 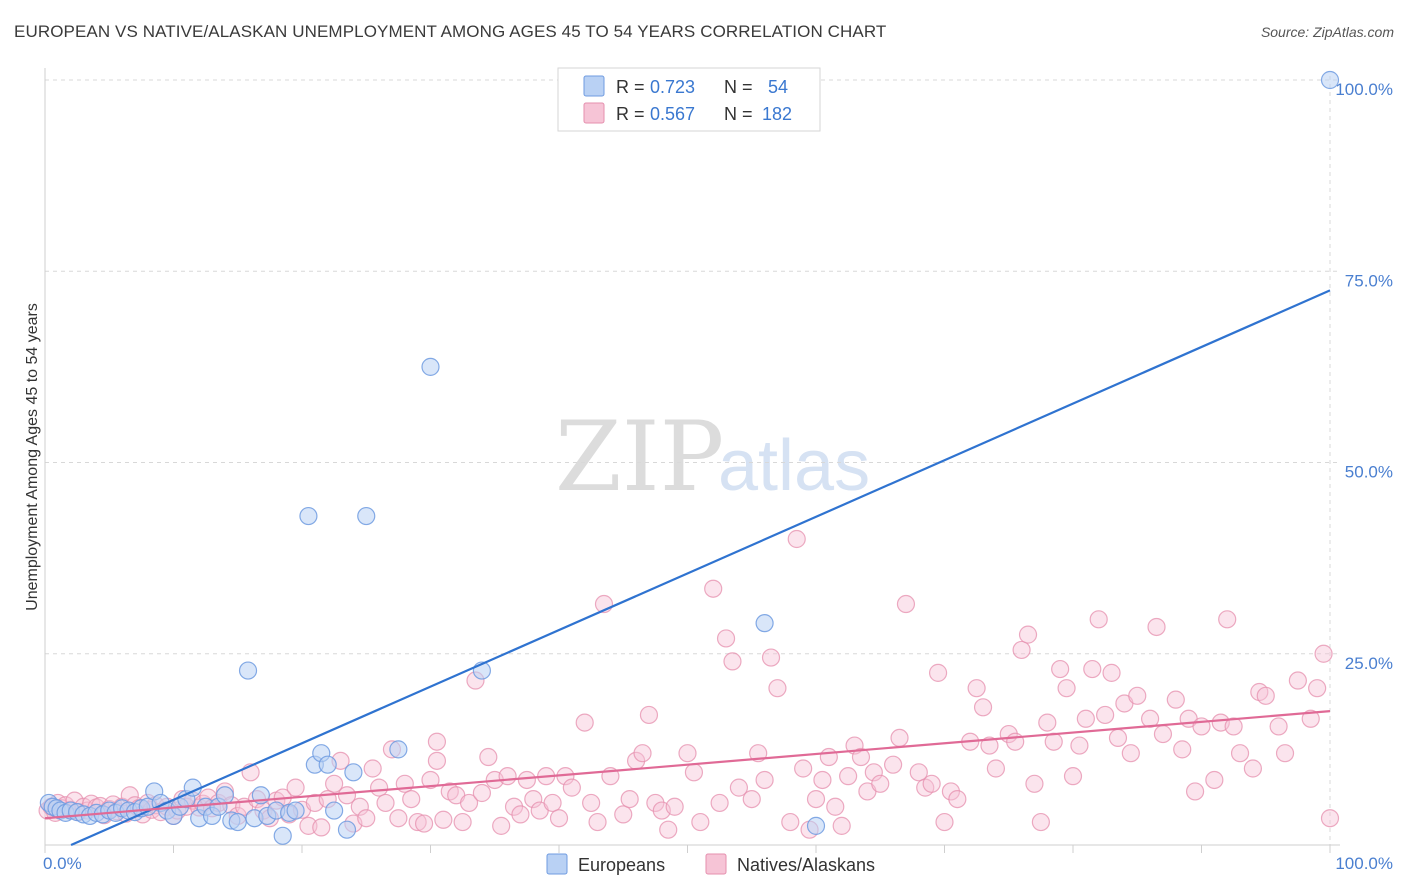 I want to click on watermark: ZIP atlas, so click(x=712, y=457).